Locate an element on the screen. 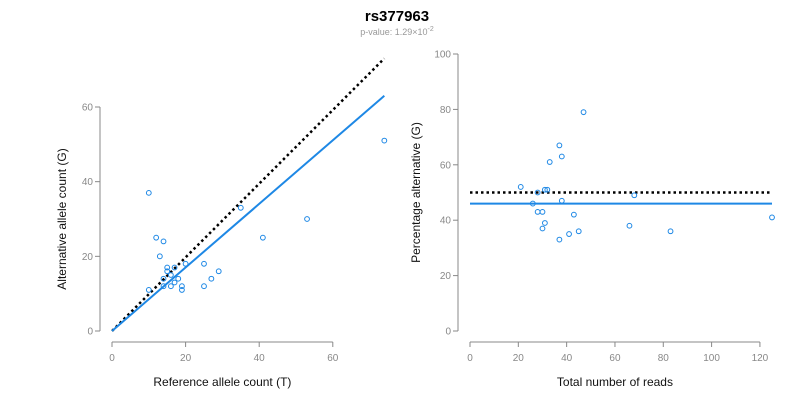  x-axis-title: Total number of reads is located at coordinates (615, 382).